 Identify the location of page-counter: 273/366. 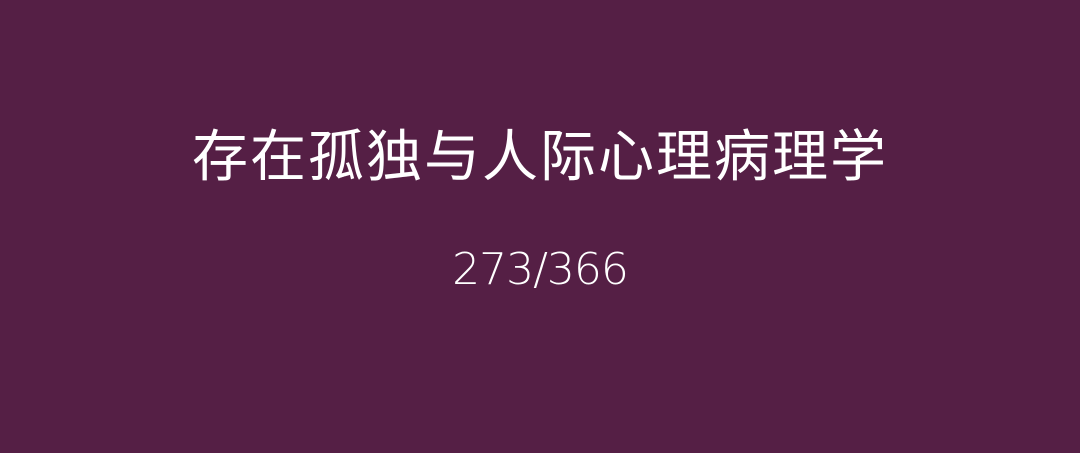
(540, 269).